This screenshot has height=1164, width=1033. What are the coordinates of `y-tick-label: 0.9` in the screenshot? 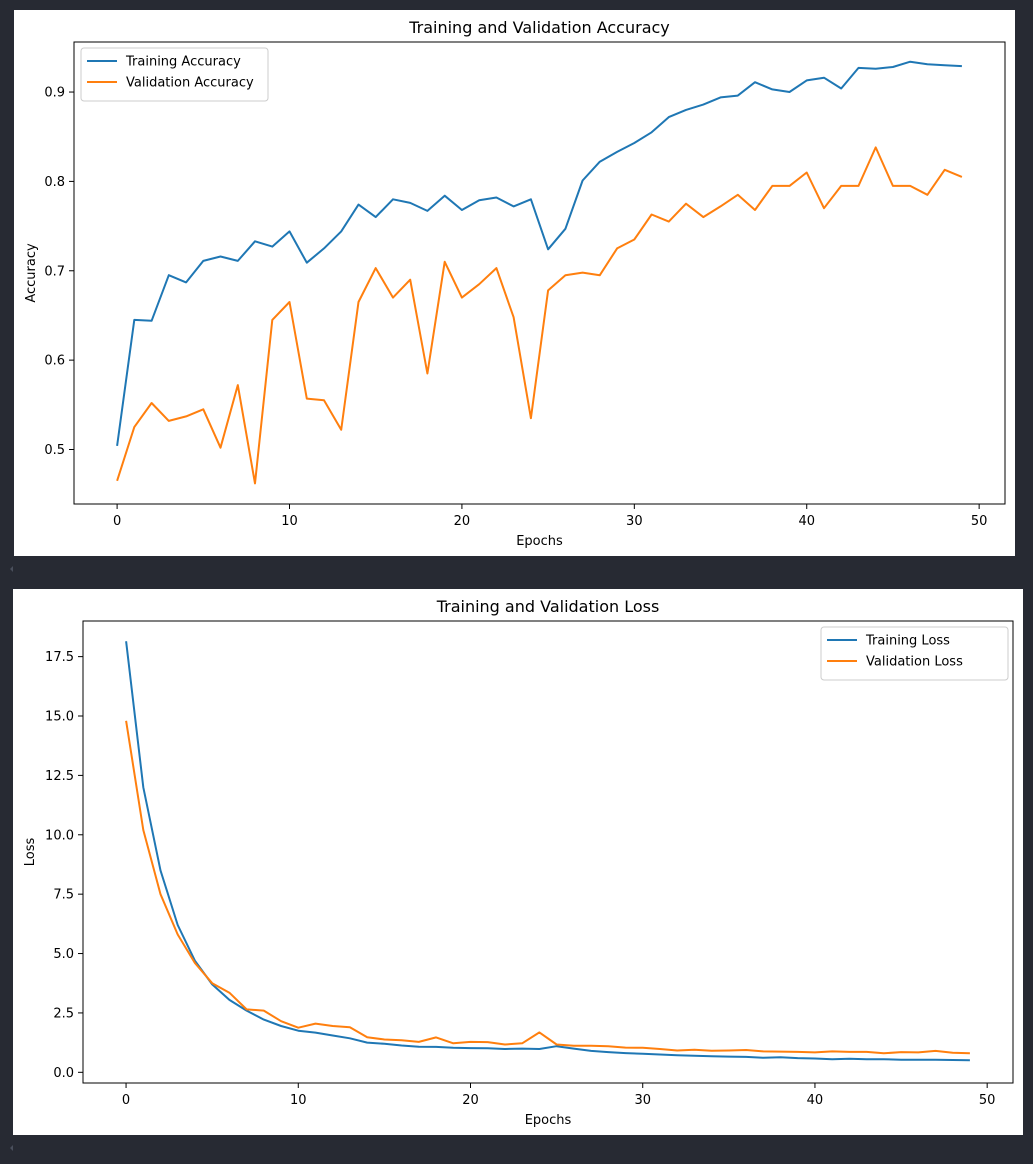 It's located at (54, 93).